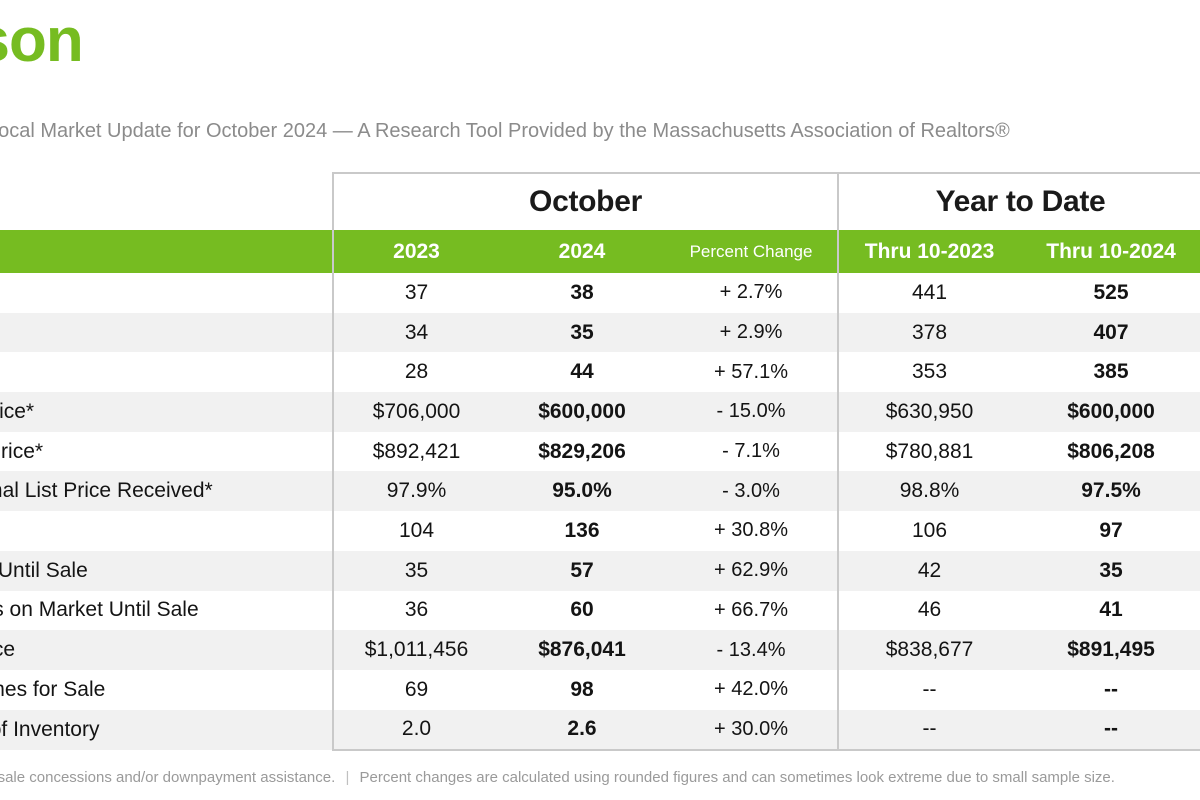 This screenshot has height=800, width=1200. What do you see at coordinates (1111, 610) in the screenshot?
I see `cell-ytd-2024: 41` at bounding box center [1111, 610].